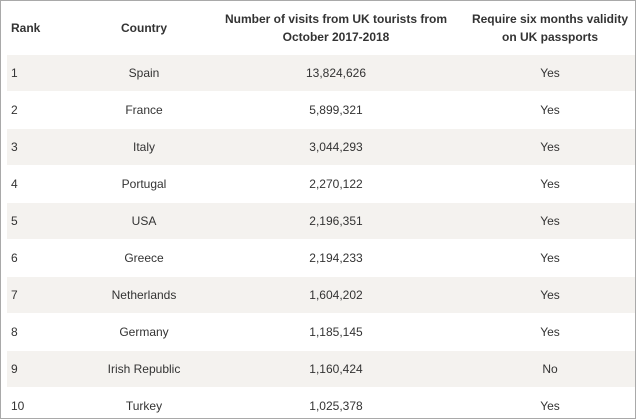 Image resolution: width=636 pixels, height=419 pixels. I want to click on cell-visits: 1,604,202, so click(336, 295).